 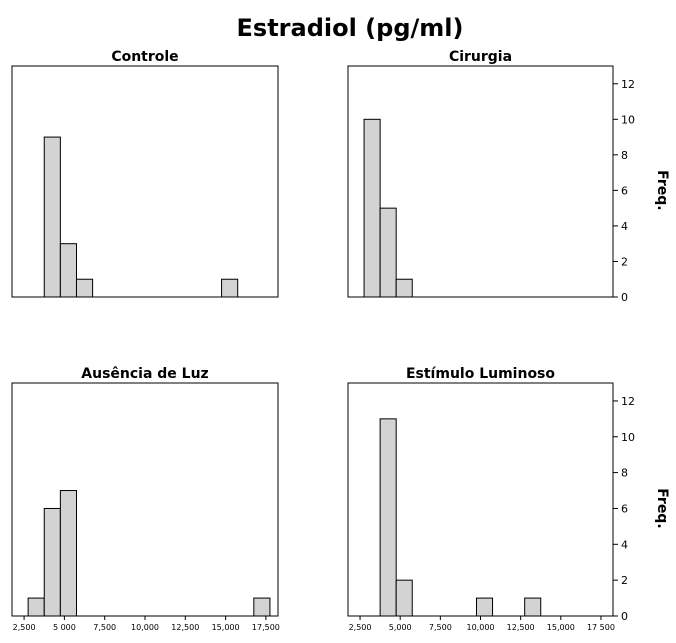 What do you see at coordinates (628, 401) in the screenshot?
I see `y-tick-label-estimulo-luminoso-12: 12` at bounding box center [628, 401].